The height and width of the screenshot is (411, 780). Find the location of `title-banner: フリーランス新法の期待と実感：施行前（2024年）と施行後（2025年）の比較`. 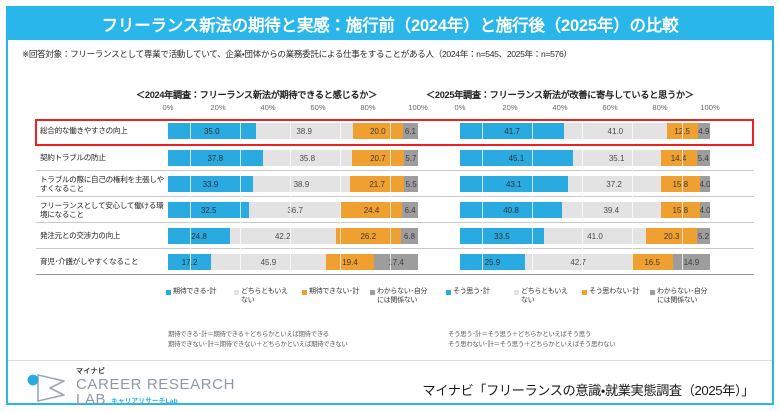

title-banner: フリーランス新法の期待と実感：施行前（2024年）と施行後（2025年）の比較 is located at coordinates (390, 24).